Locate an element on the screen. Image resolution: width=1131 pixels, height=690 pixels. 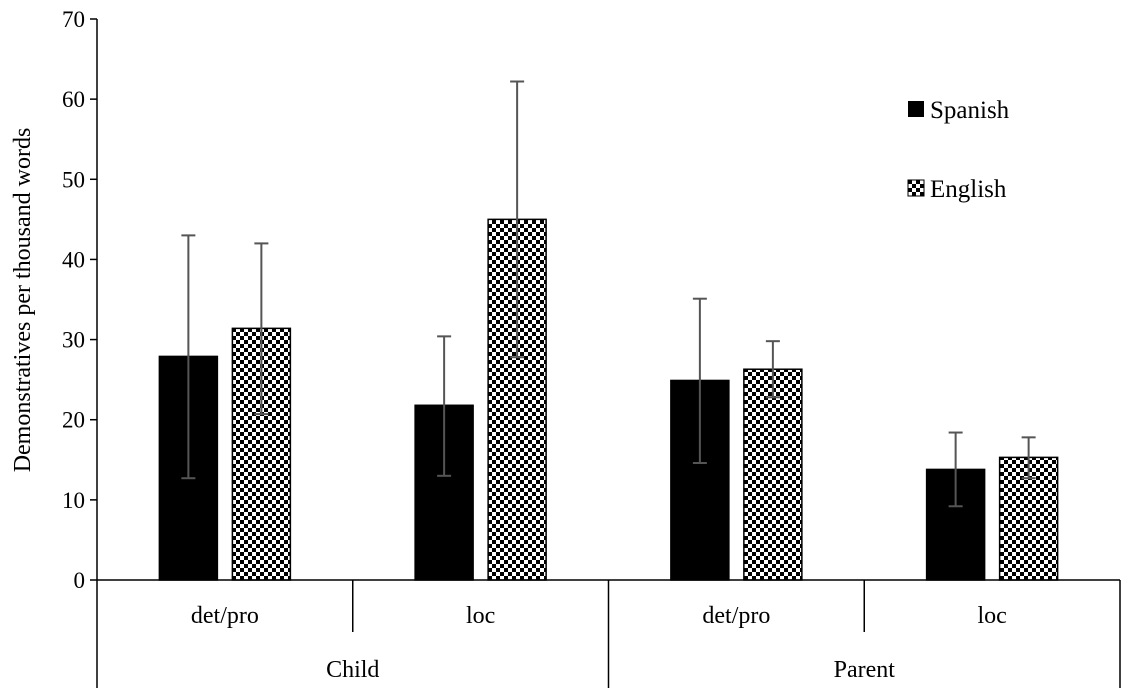
legend-label-spanish: Spanish is located at coordinates (970, 110).